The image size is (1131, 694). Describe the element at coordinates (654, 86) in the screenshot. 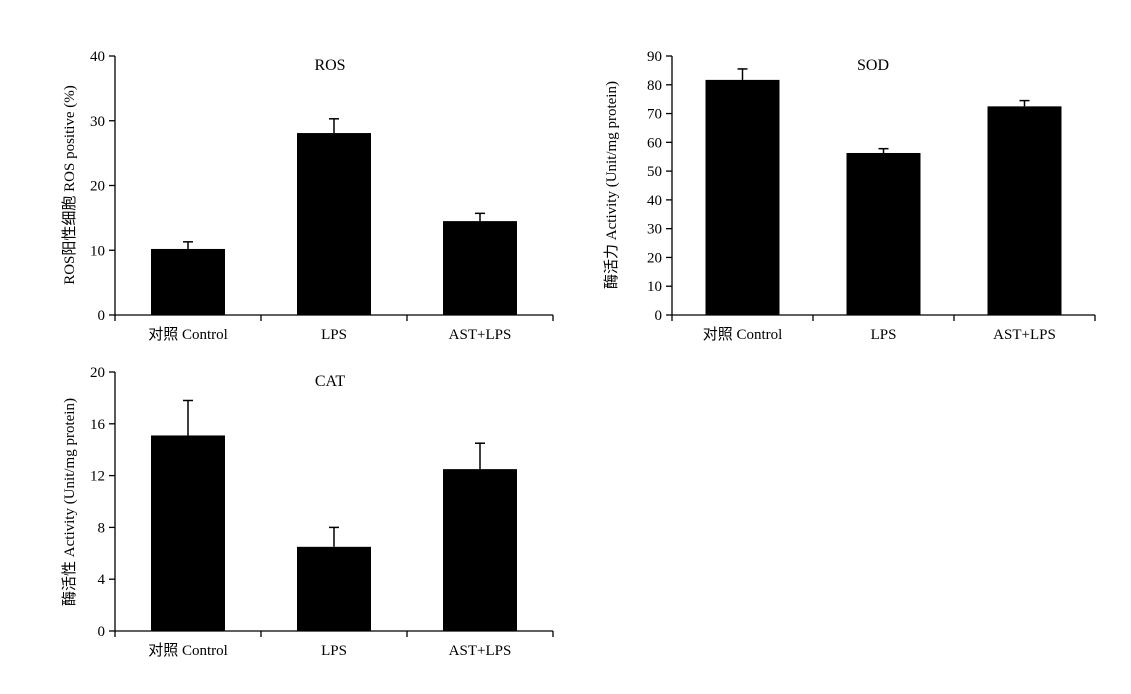

I see `y-tick-label: 80` at that location.